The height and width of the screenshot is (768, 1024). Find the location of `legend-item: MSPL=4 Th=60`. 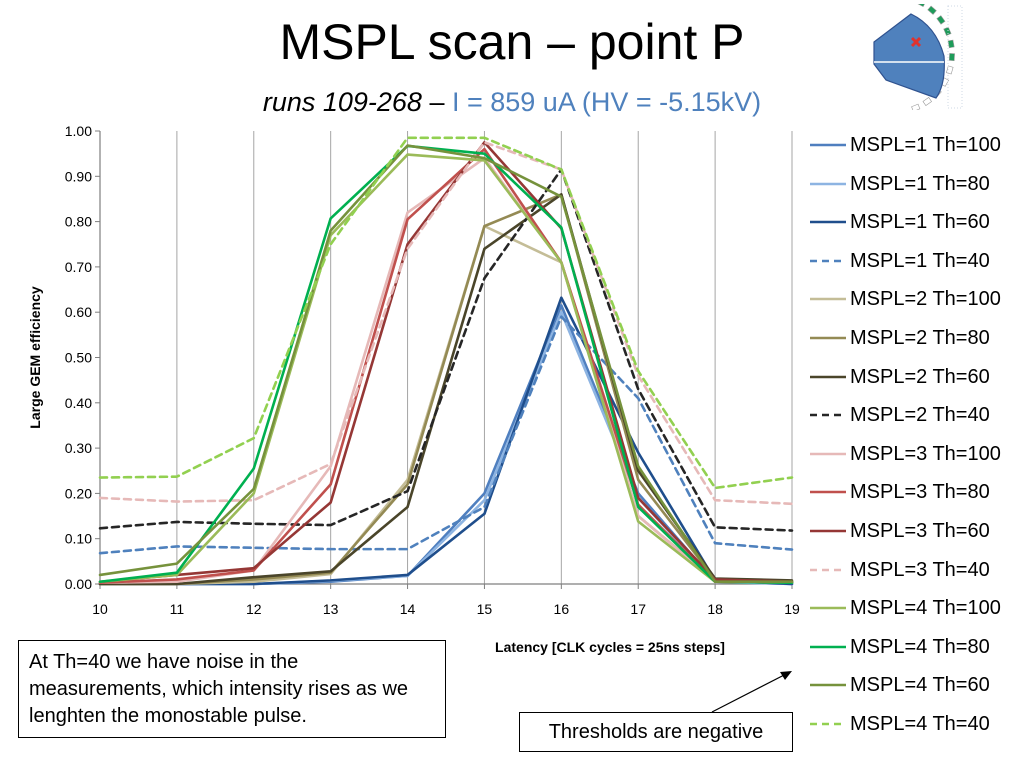

legend-item: MSPL=4 Th=60 is located at coordinates (916, 685).